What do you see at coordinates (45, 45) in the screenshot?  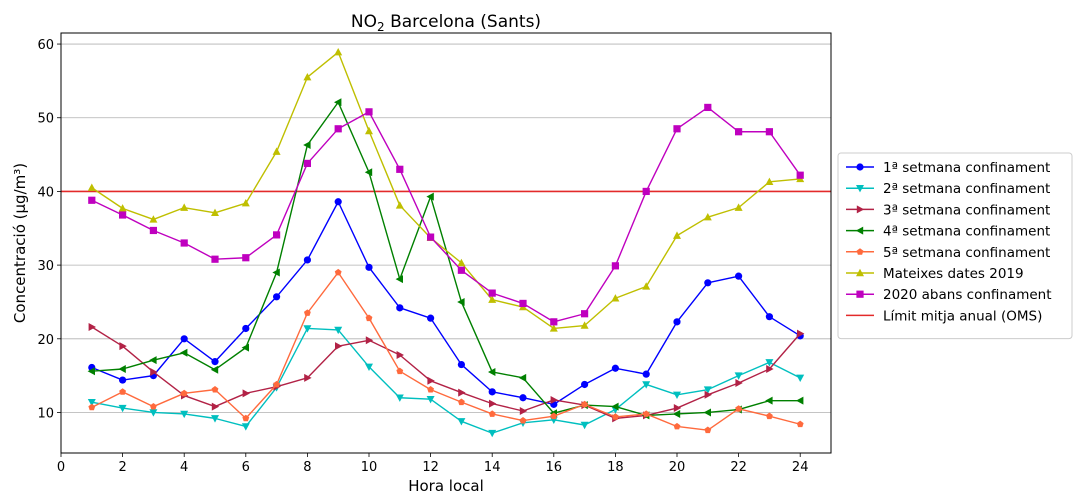 I see `y-tick-label-60: 60` at bounding box center [45, 45].